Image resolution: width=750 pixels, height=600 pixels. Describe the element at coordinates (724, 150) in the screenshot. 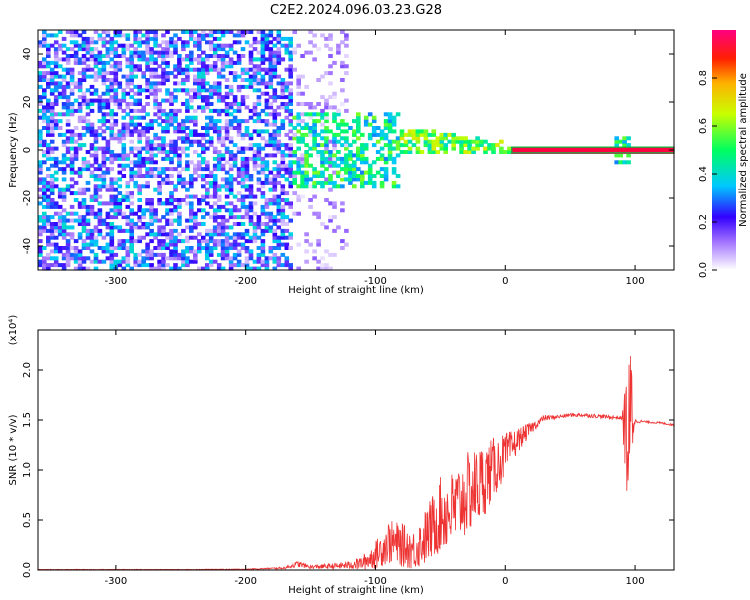

I see `colorbar-gradient` at that location.